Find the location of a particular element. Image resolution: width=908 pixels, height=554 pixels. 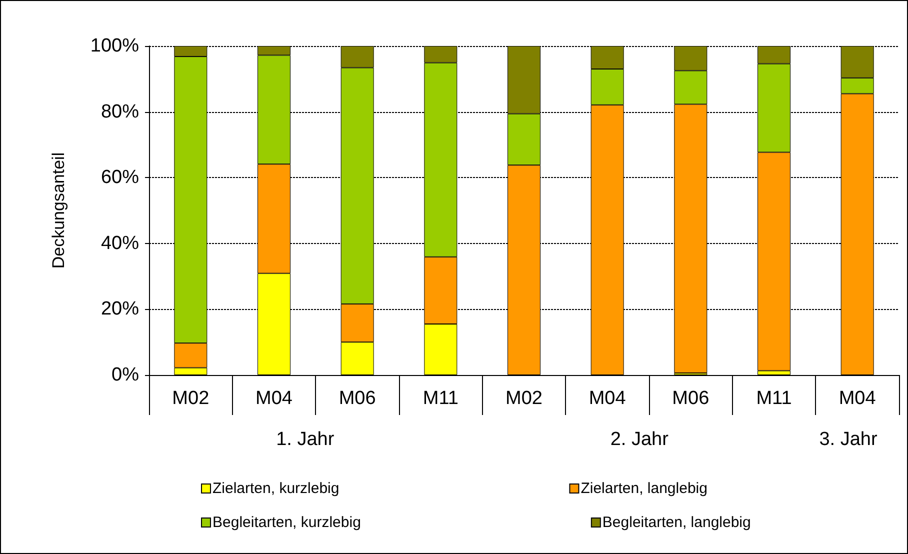

y-tick-label: 100% is located at coordinates (115, 46).